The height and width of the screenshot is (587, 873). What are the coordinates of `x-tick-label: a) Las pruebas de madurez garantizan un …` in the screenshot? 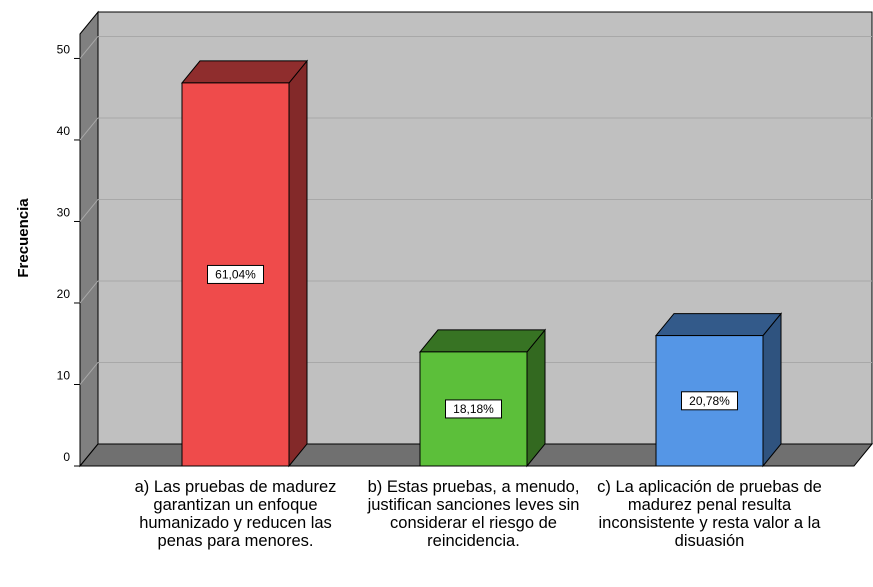 It's located at (235, 514).